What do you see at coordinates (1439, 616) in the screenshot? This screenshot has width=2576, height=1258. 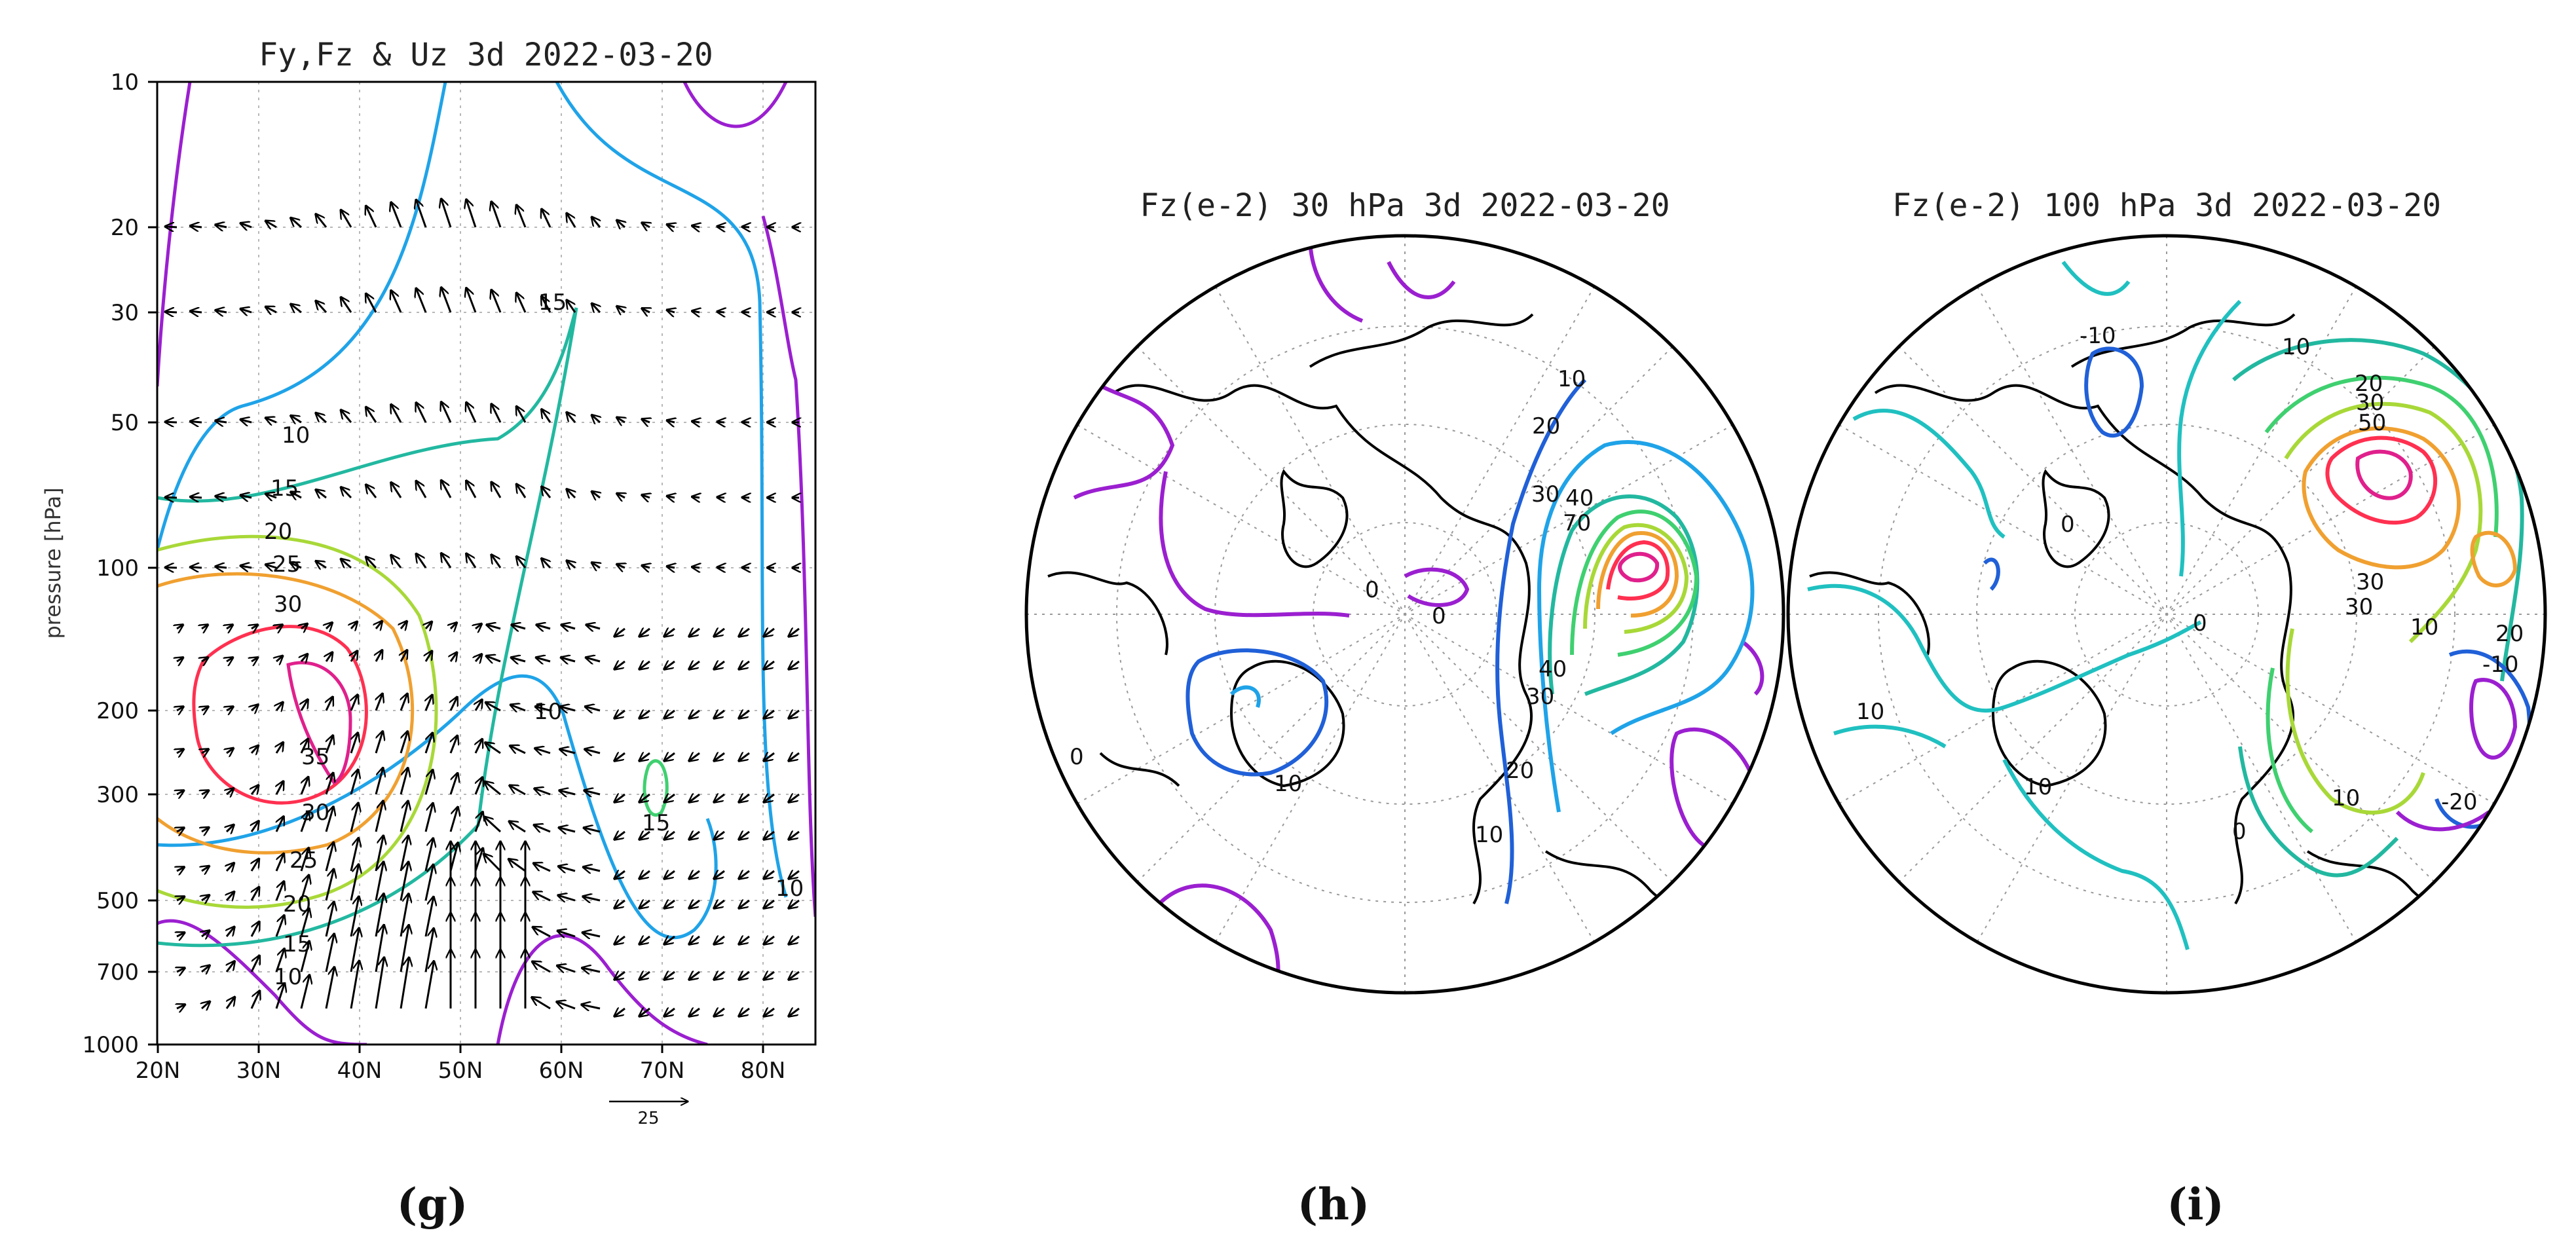 I see `contour-label: 0` at bounding box center [1439, 616].